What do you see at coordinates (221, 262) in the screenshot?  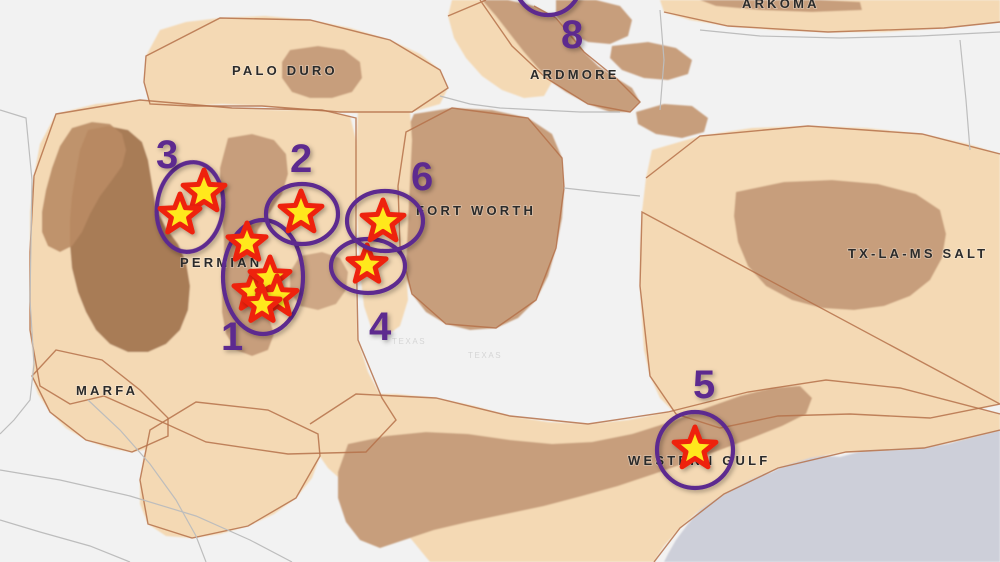 I see `basin-label-permian: PERMIAN` at bounding box center [221, 262].